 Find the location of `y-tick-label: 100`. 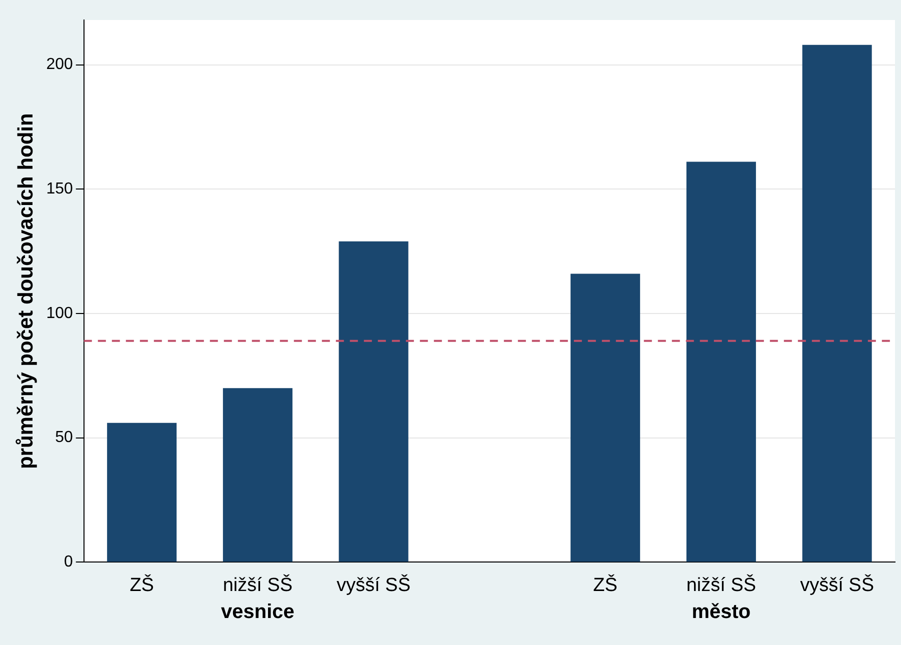

y-tick-label: 100 is located at coordinates (59, 313).